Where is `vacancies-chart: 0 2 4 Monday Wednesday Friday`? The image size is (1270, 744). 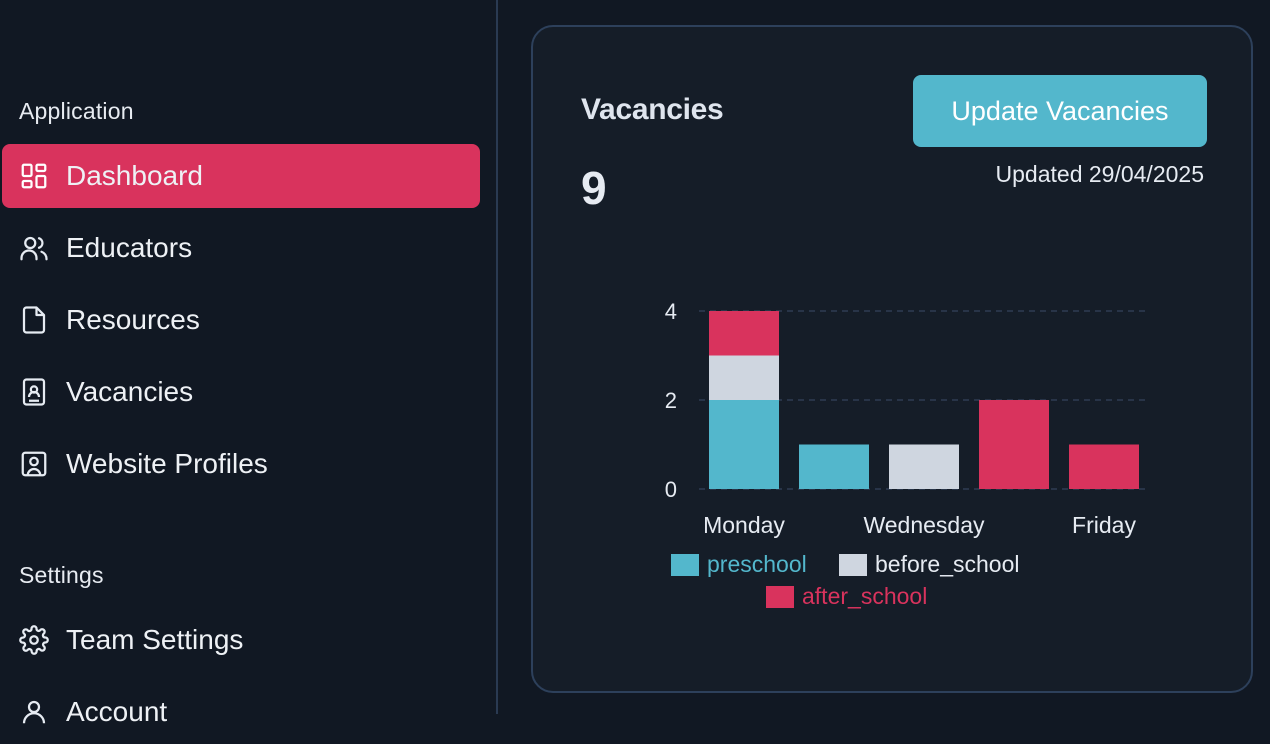
vacancies-chart: 0 2 4 Monday Wednesday Friday is located at coordinates (907, 418).